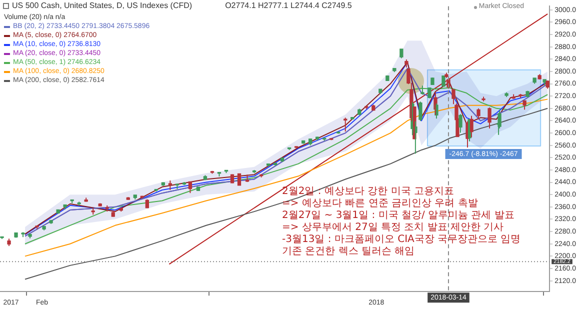 This screenshot has width=580, height=310. I want to click on annotation: 2월2일 : 예상보다 강한 미국 고용지표, so click(368, 192).